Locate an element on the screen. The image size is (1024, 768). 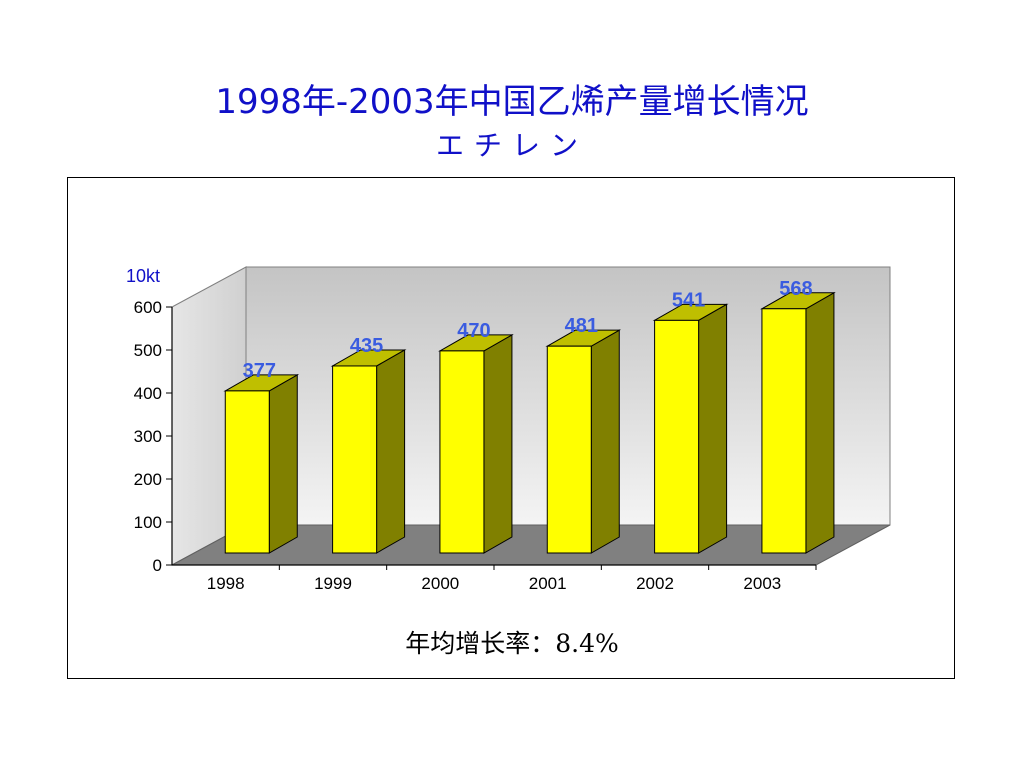
data-label: 435 is located at coordinates (366, 346).